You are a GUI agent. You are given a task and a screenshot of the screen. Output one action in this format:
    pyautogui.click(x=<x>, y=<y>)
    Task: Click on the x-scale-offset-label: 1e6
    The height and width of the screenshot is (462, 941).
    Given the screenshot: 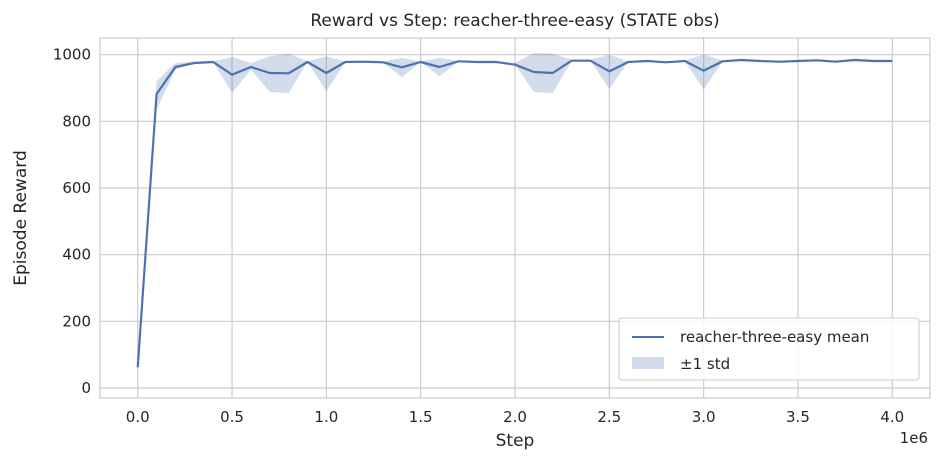 What is the action you would take?
    pyautogui.click(x=914, y=438)
    